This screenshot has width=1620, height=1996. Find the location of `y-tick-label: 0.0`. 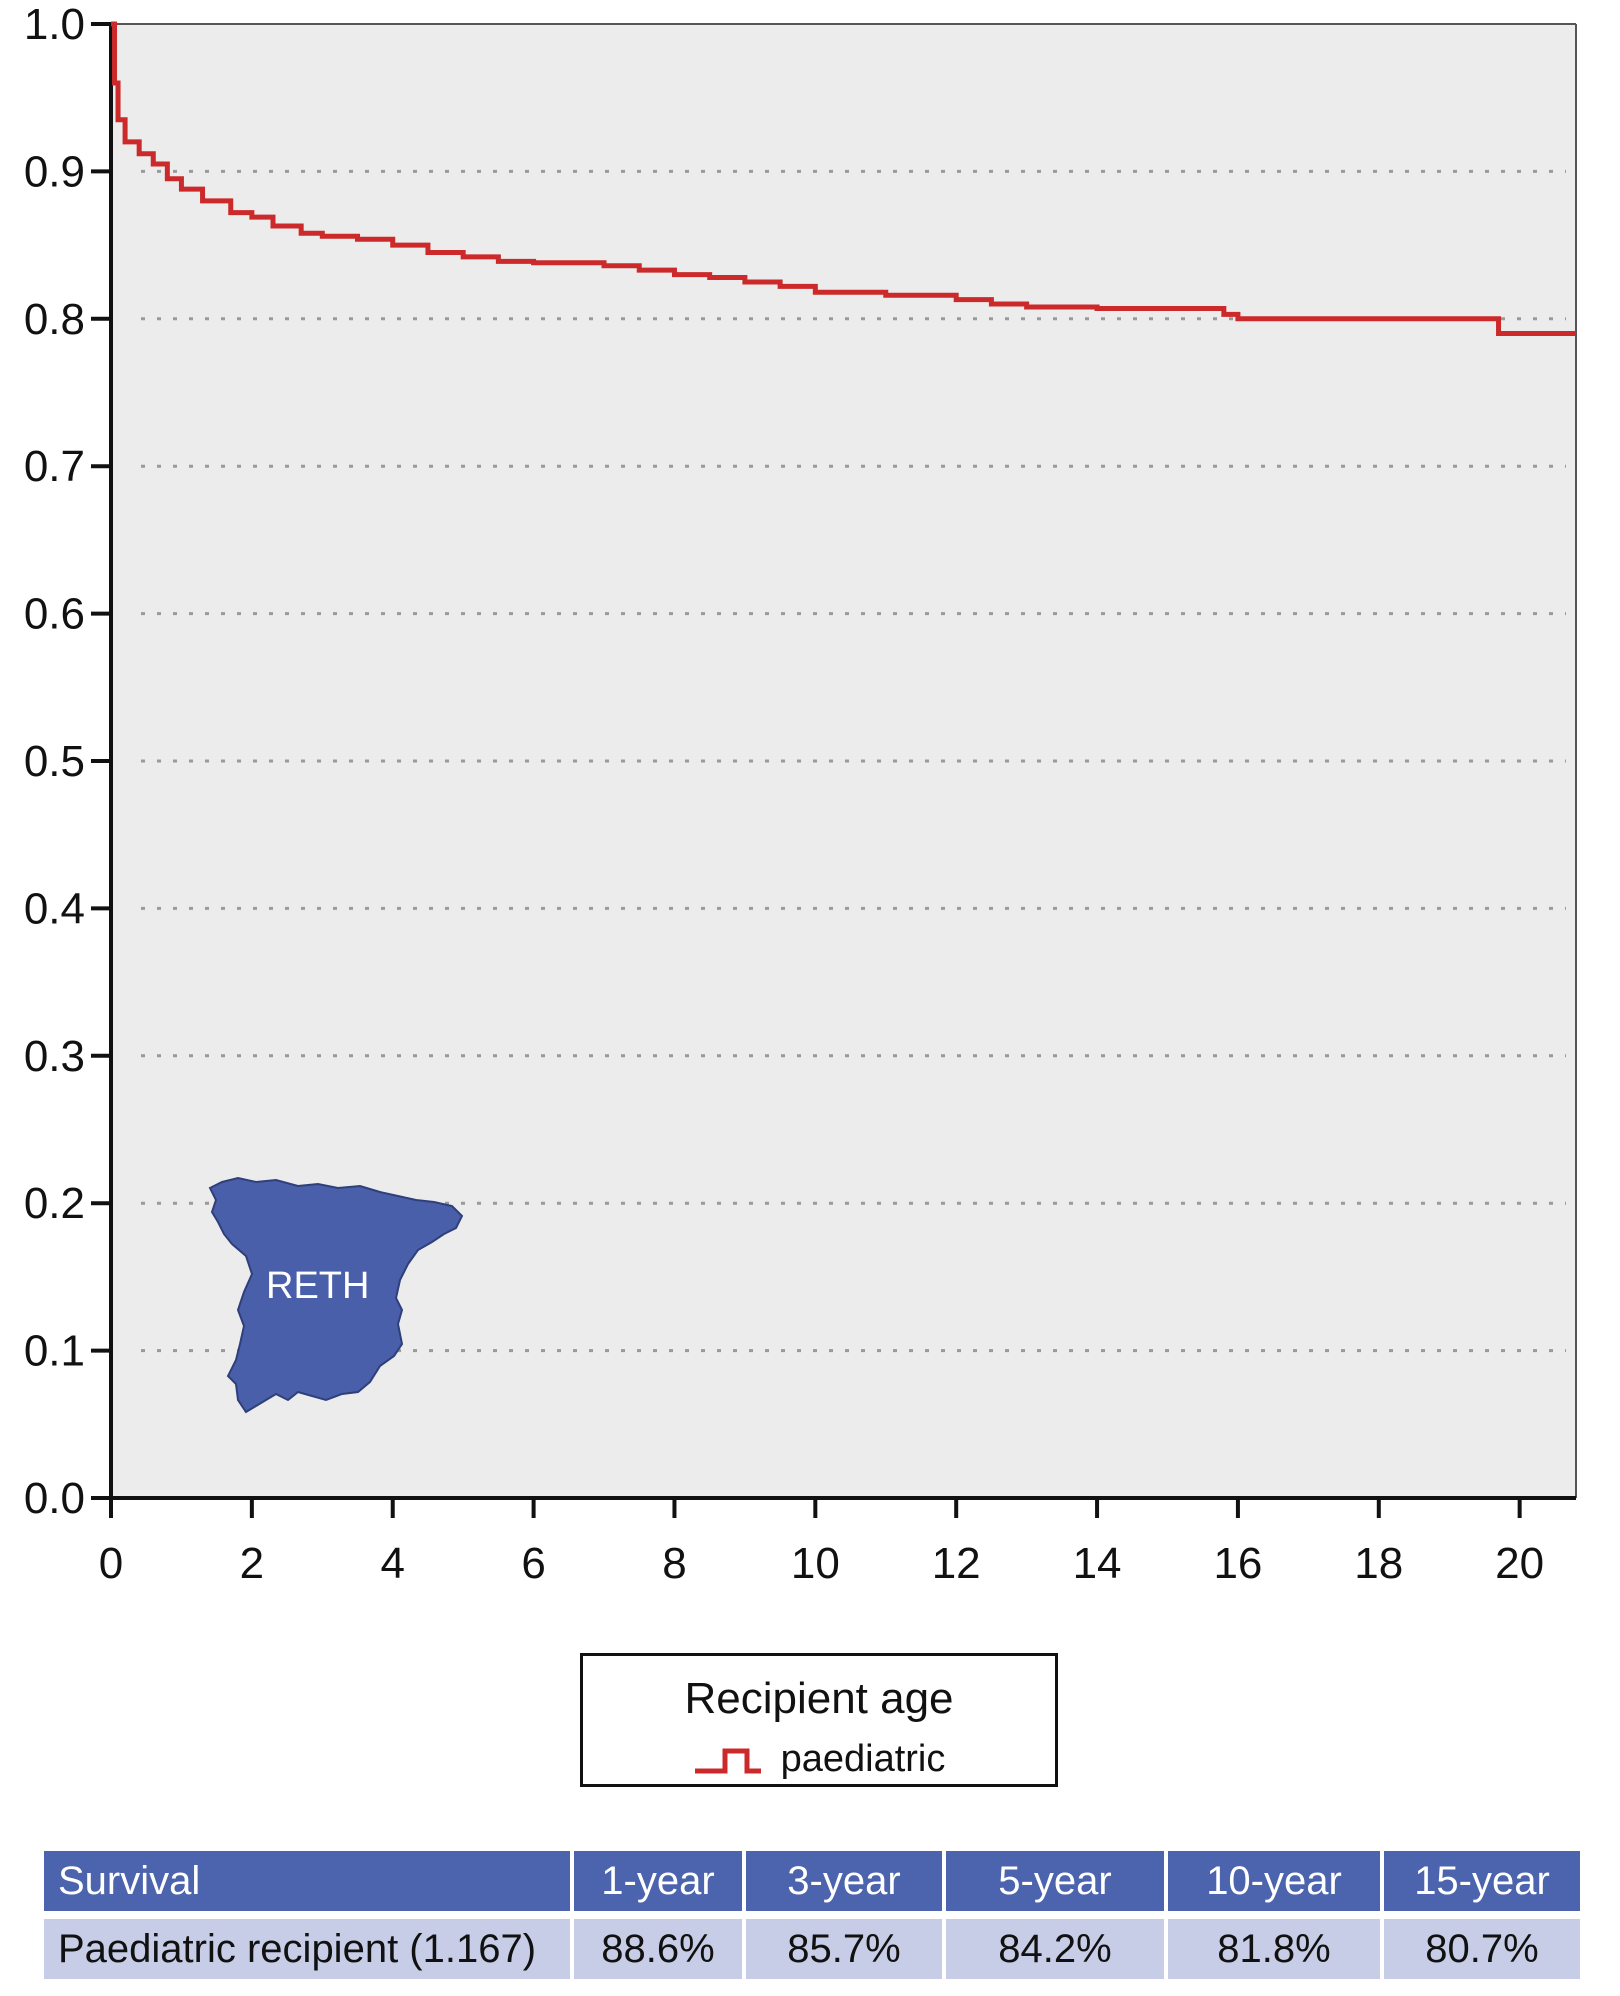

y-tick-label: 0.0 is located at coordinates (54, 1498).